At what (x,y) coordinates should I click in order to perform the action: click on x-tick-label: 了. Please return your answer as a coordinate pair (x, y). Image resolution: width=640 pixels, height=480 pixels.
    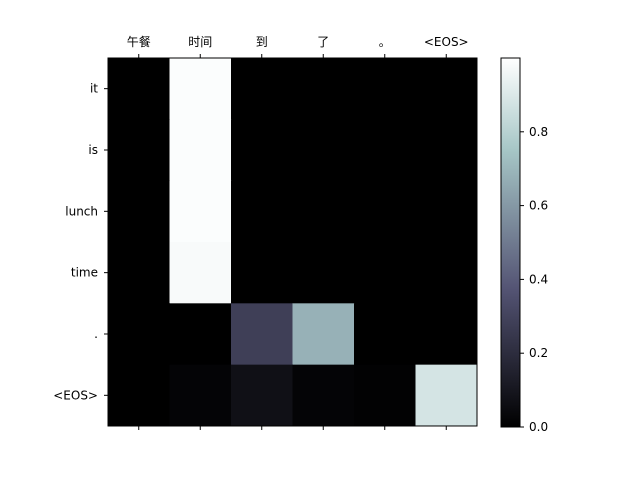
    Looking at the image, I should click on (323, 42).